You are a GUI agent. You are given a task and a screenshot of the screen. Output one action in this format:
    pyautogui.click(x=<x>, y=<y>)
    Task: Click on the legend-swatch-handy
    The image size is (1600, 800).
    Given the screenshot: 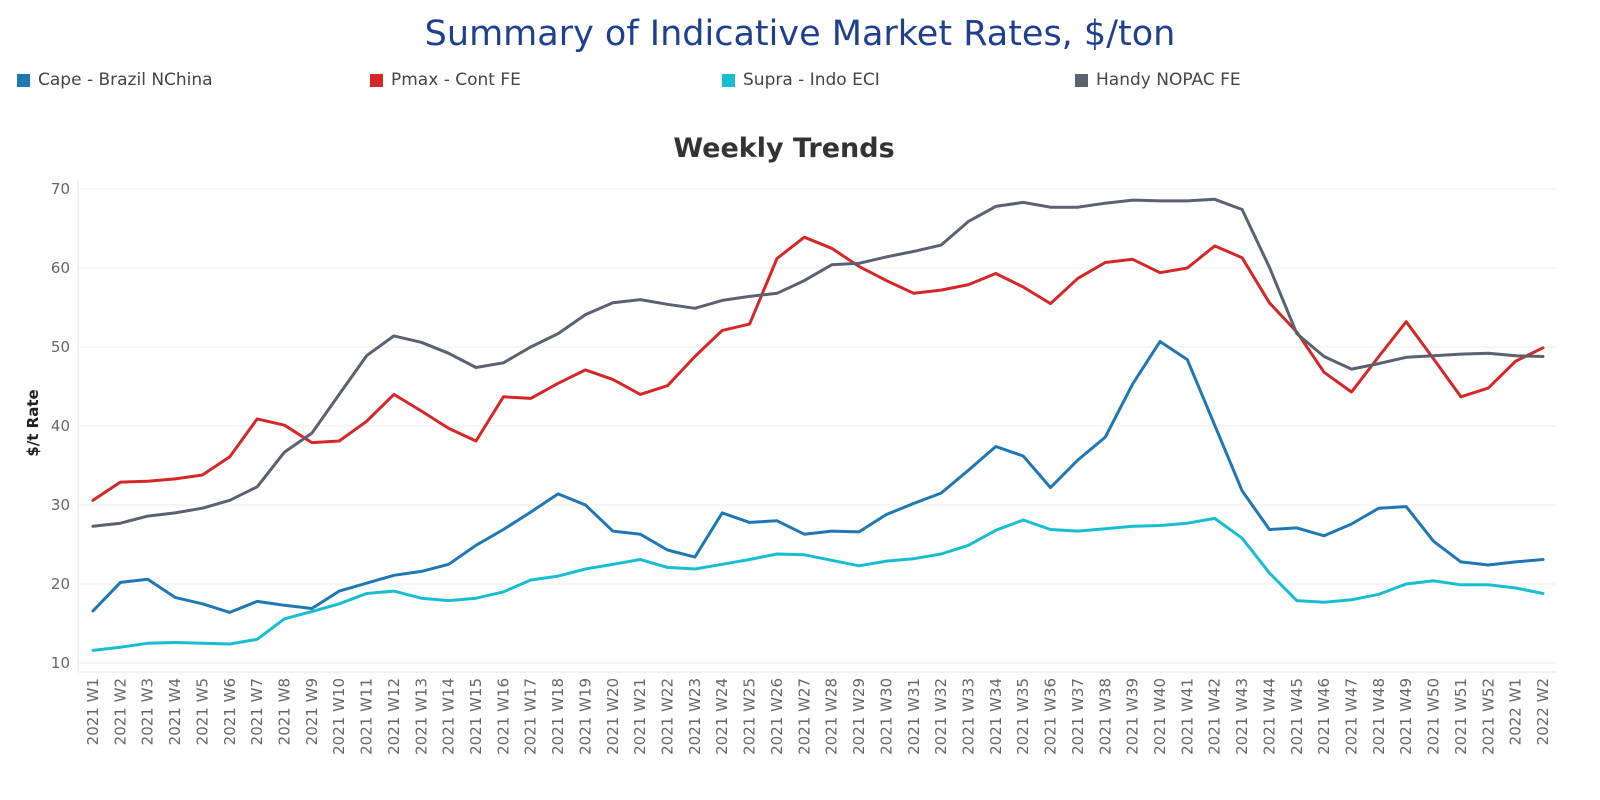 What is the action you would take?
    pyautogui.click(x=1081, y=80)
    